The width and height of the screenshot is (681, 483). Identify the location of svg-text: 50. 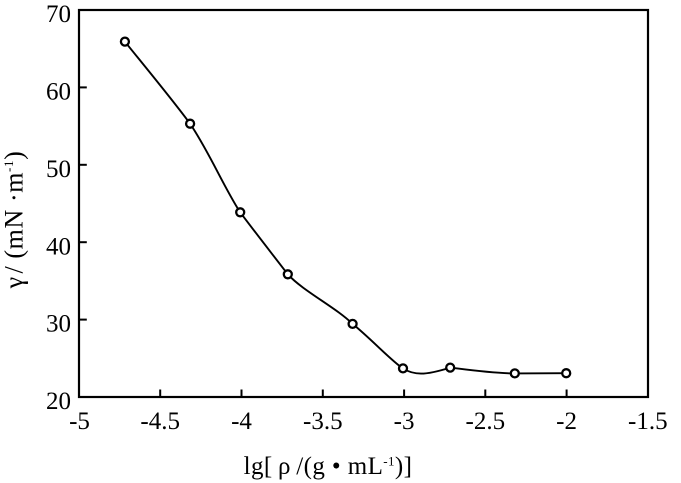
(58, 169).